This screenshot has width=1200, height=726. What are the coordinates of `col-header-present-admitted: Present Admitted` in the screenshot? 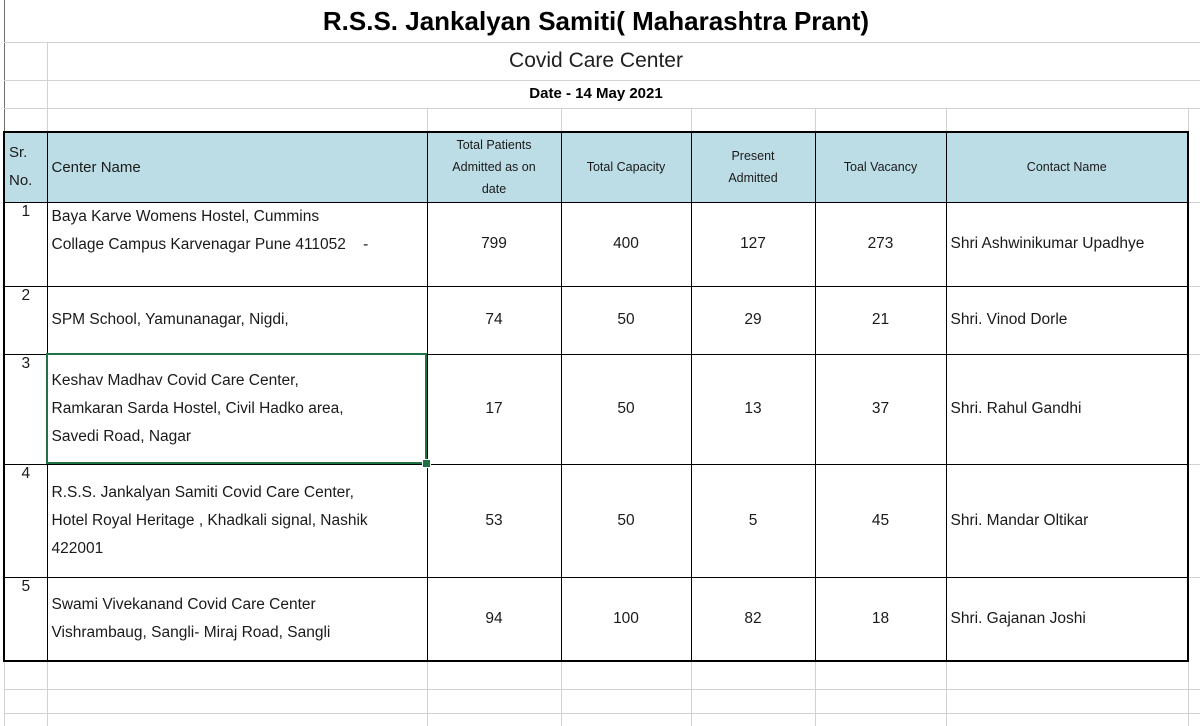 It's located at (753, 167).